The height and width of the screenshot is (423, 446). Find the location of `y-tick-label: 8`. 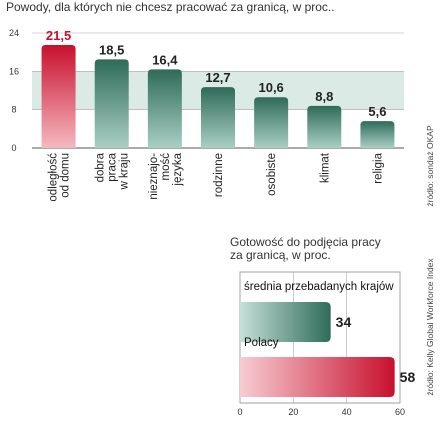

y-tick-label: 8 is located at coordinates (13, 110).